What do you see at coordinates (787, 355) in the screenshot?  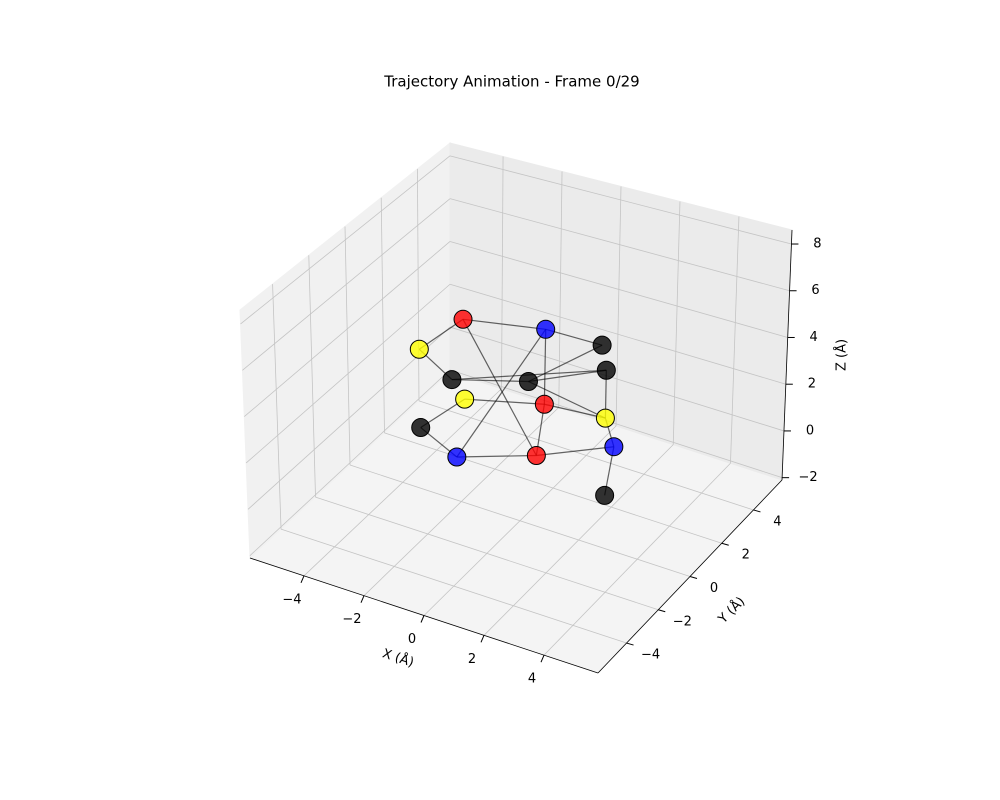 I see `z-axis-line` at bounding box center [787, 355].